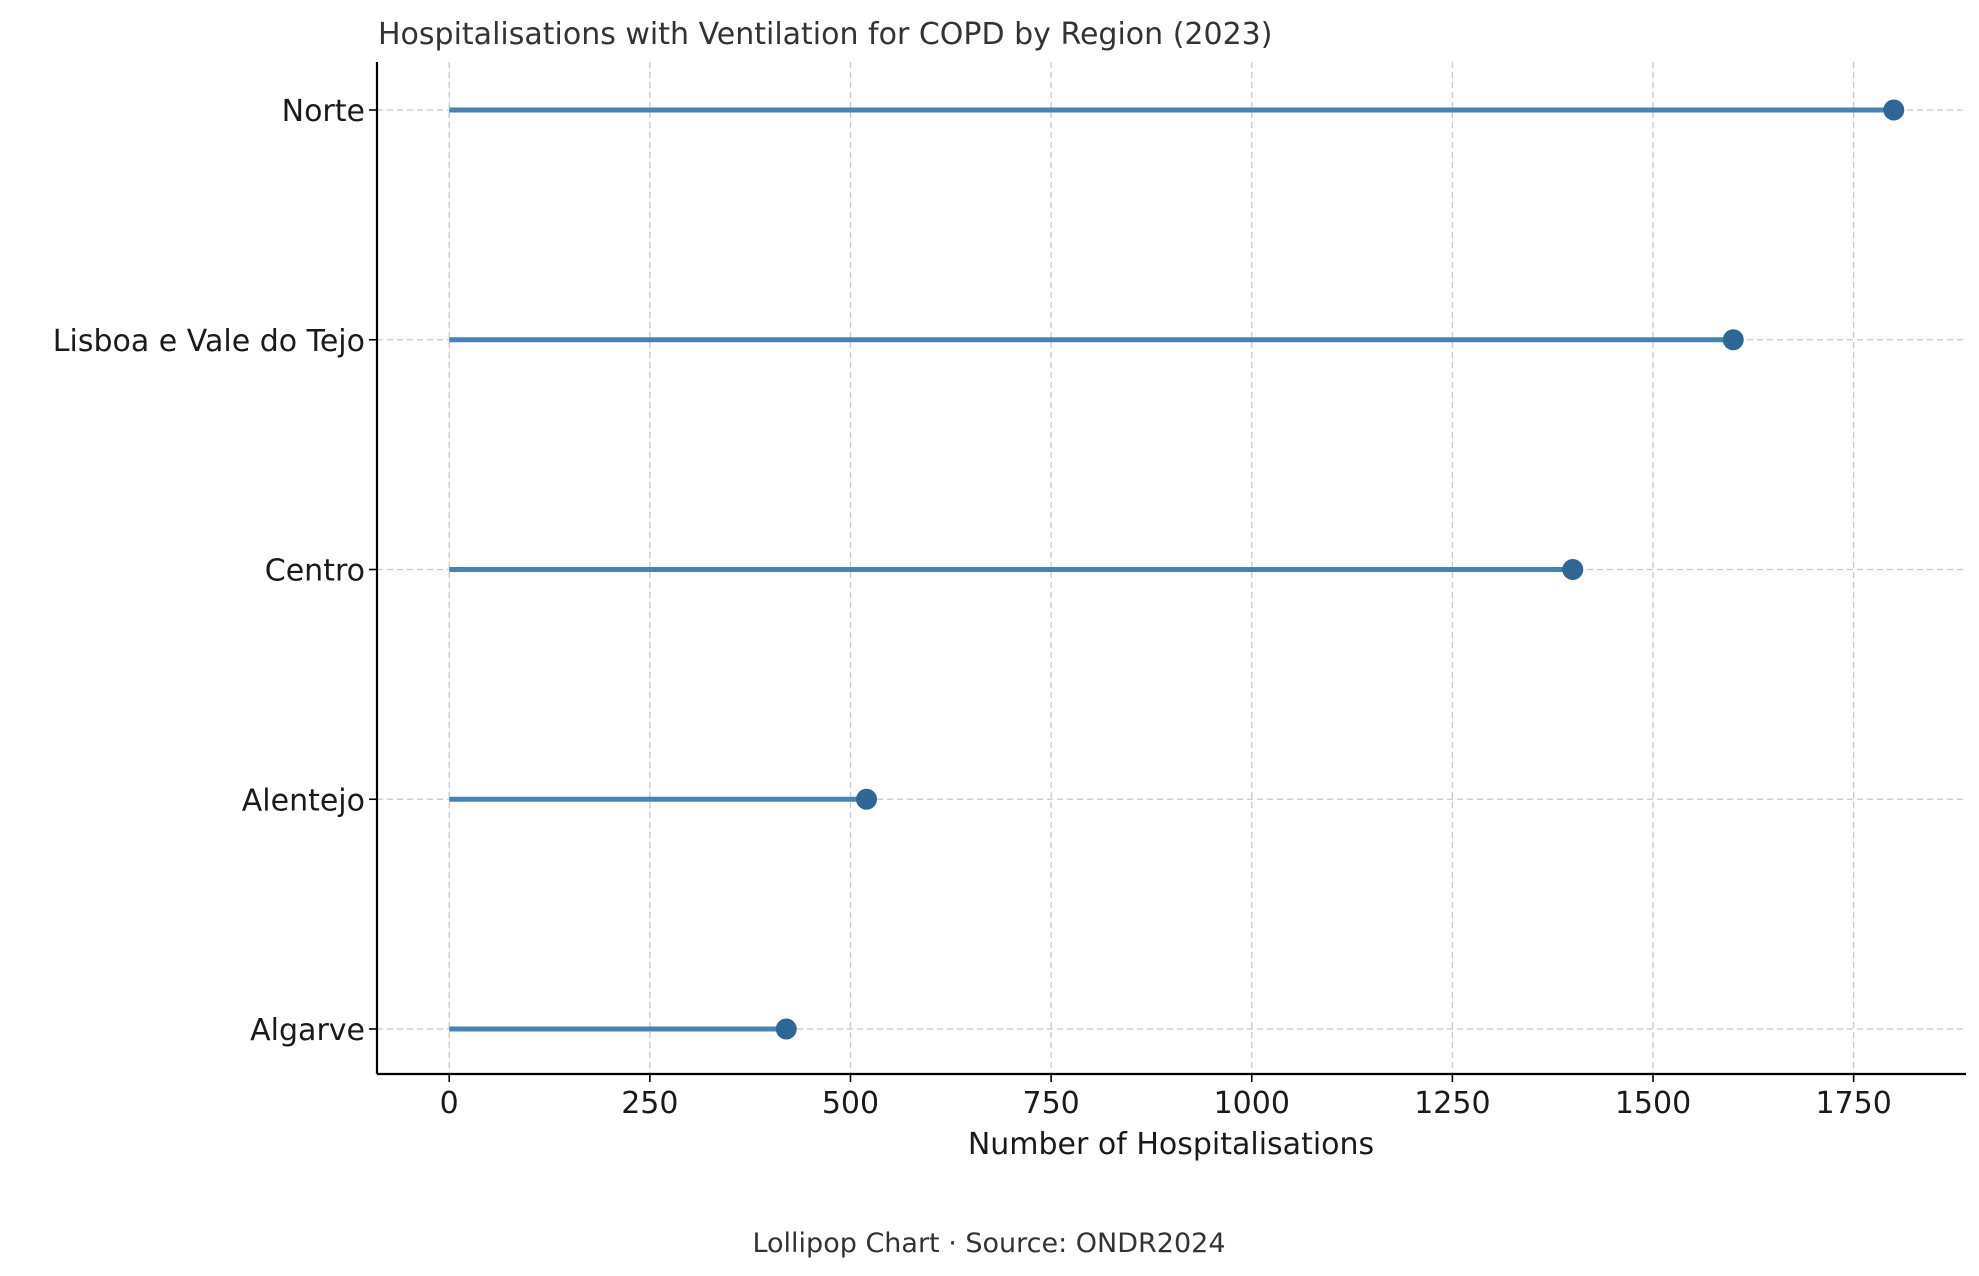 The image size is (1979, 1276). What do you see at coordinates (649, 1103) in the screenshot?
I see `x-tick-label: 250` at bounding box center [649, 1103].